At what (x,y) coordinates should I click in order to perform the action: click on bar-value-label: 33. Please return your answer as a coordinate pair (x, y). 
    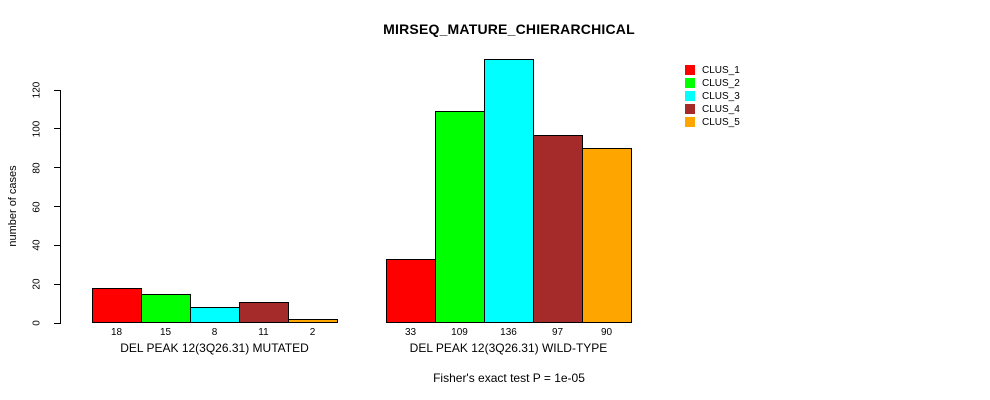
    Looking at the image, I should click on (410, 332).